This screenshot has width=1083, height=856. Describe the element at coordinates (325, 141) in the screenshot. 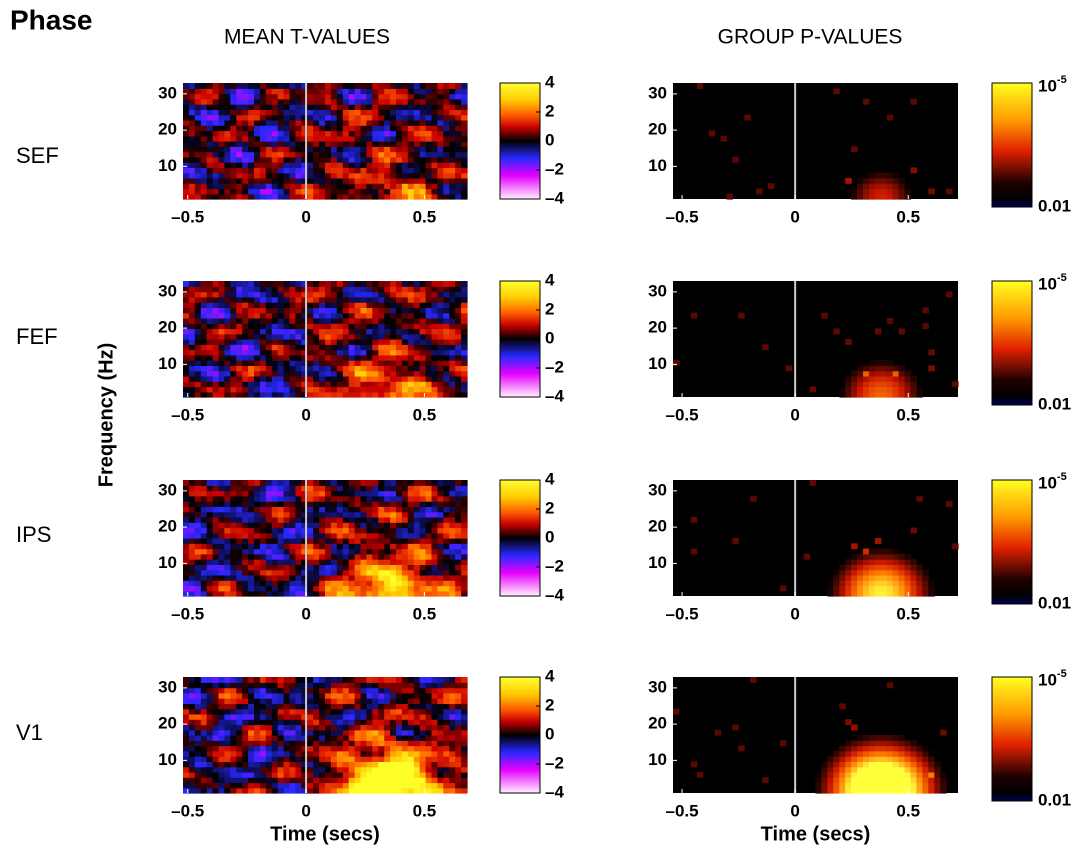

I see `heatmap` at that location.